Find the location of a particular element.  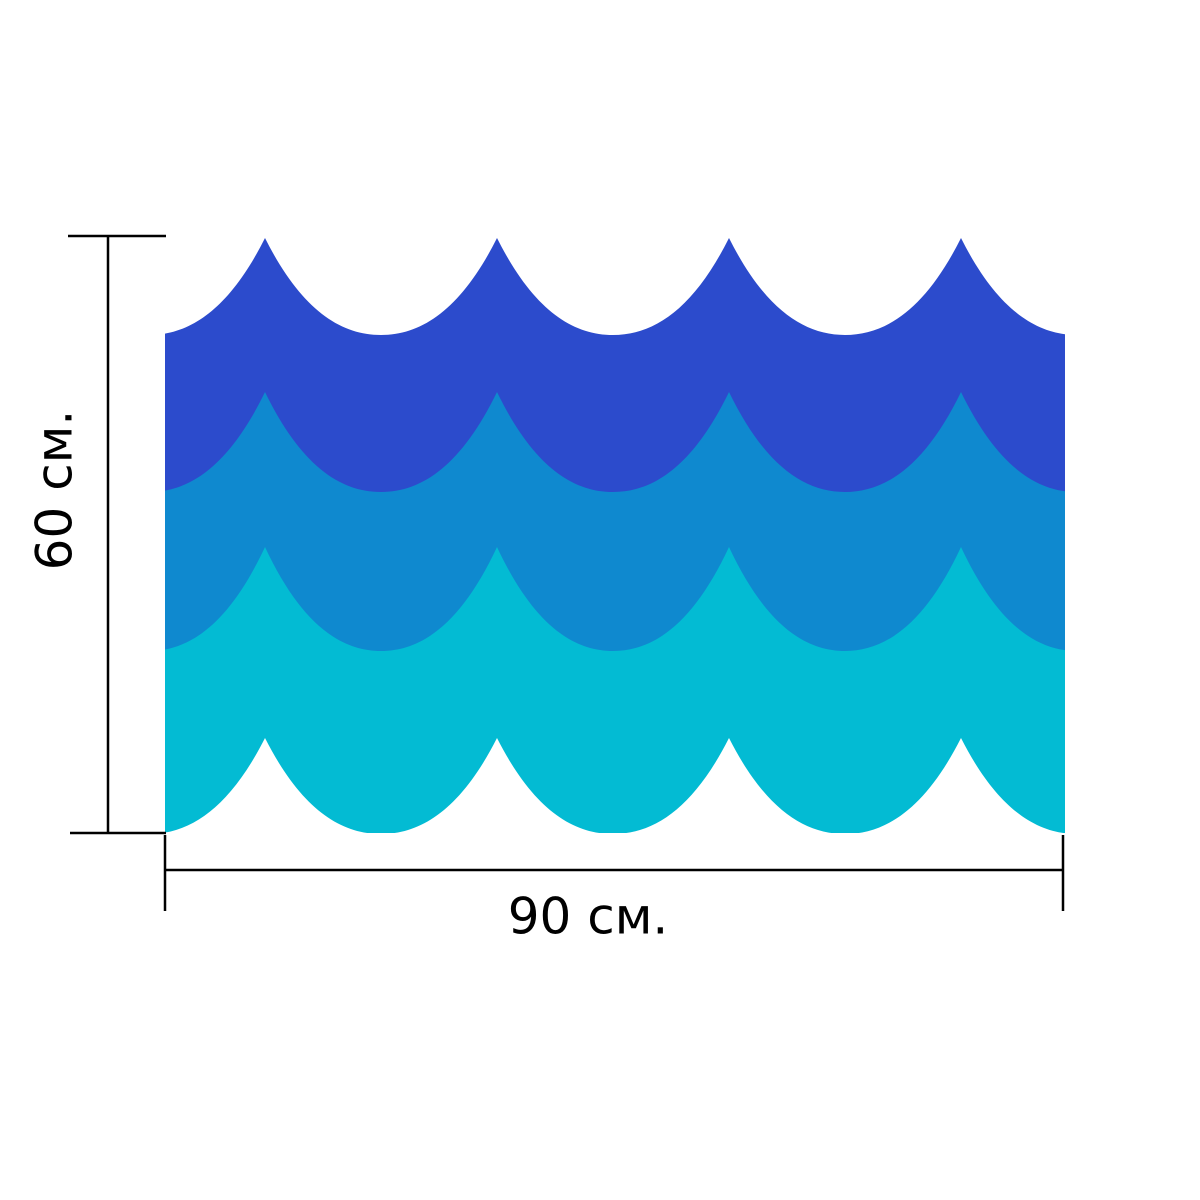

width-label: 90 см. is located at coordinates (588, 917).